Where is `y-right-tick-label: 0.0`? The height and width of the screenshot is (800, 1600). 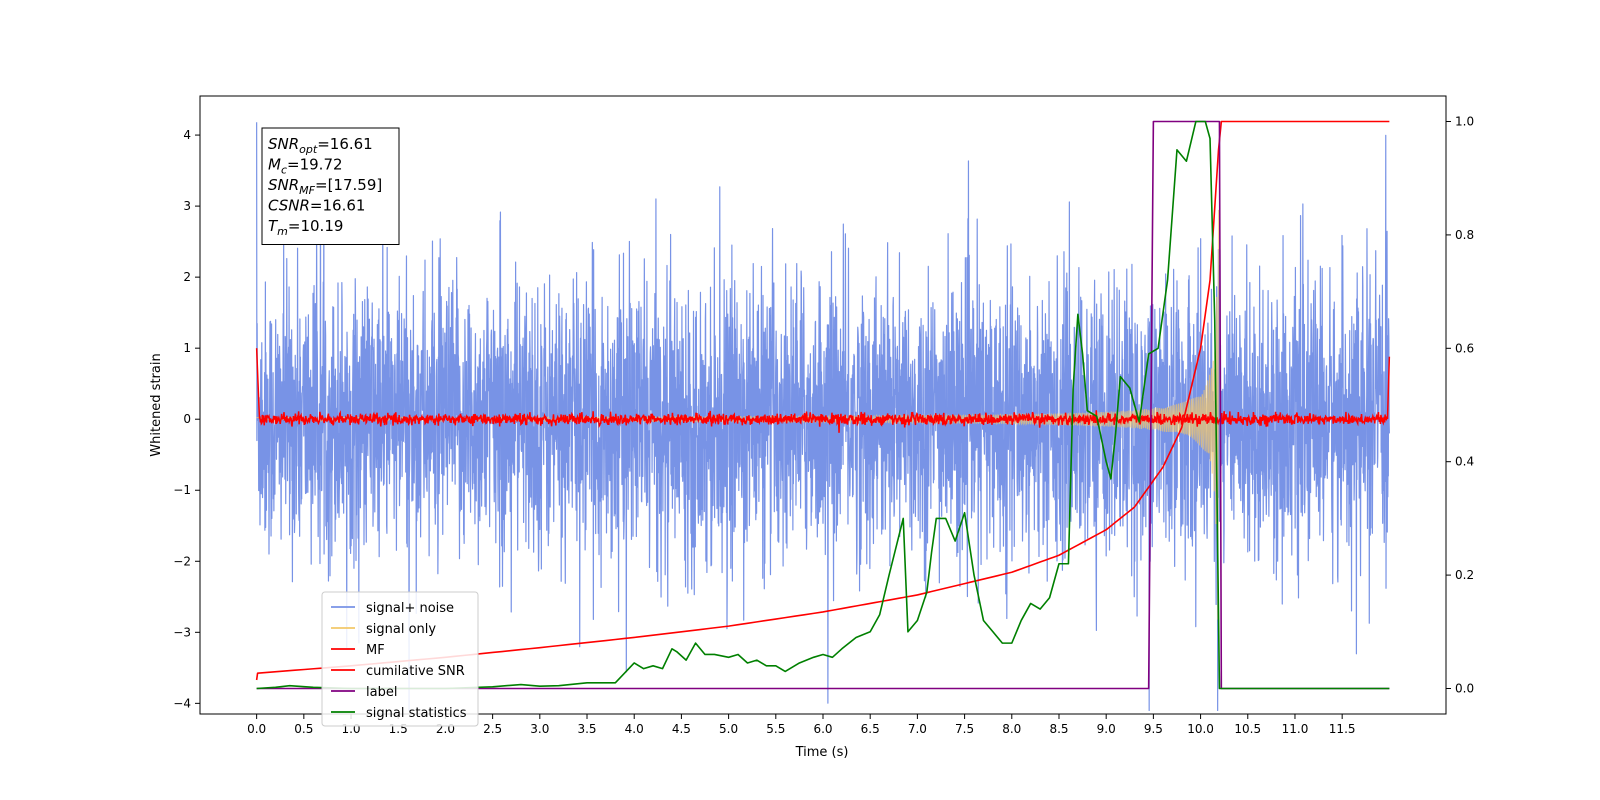 y-right-tick-label: 0.0 is located at coordinates (1464, 688).